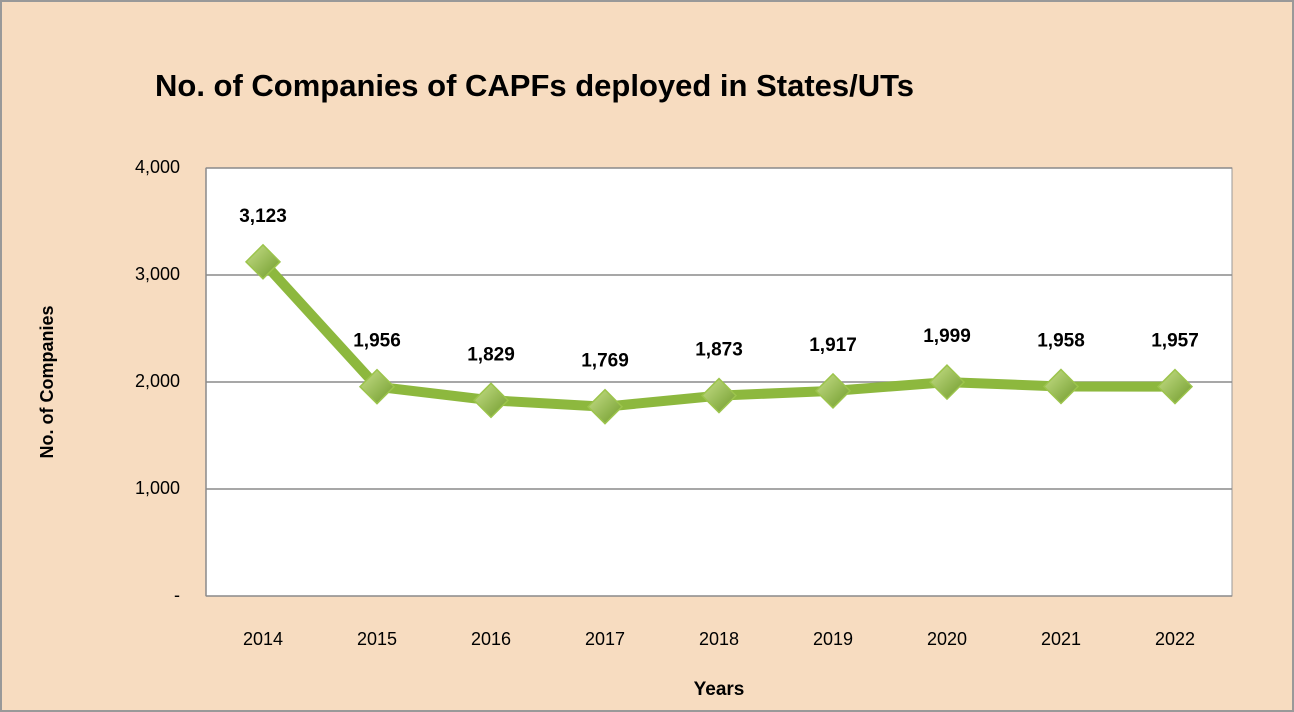 The image size is (1294, 712). What do you see at coordinates (263, 216) in the screenshot?
I see `data-label: 3,123` at bounding box center [263, 216].